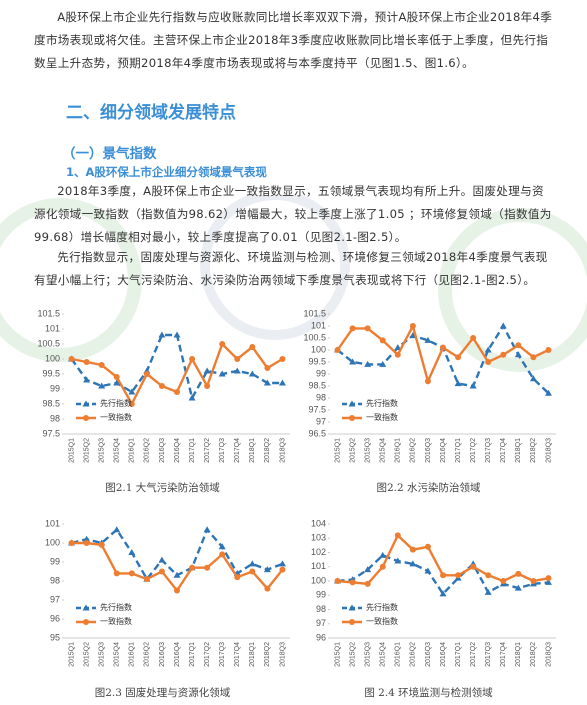 The height and width of the screenshot is (705, 587). I want to click on x-tick-label: 2017Q3, so click(488, 654).